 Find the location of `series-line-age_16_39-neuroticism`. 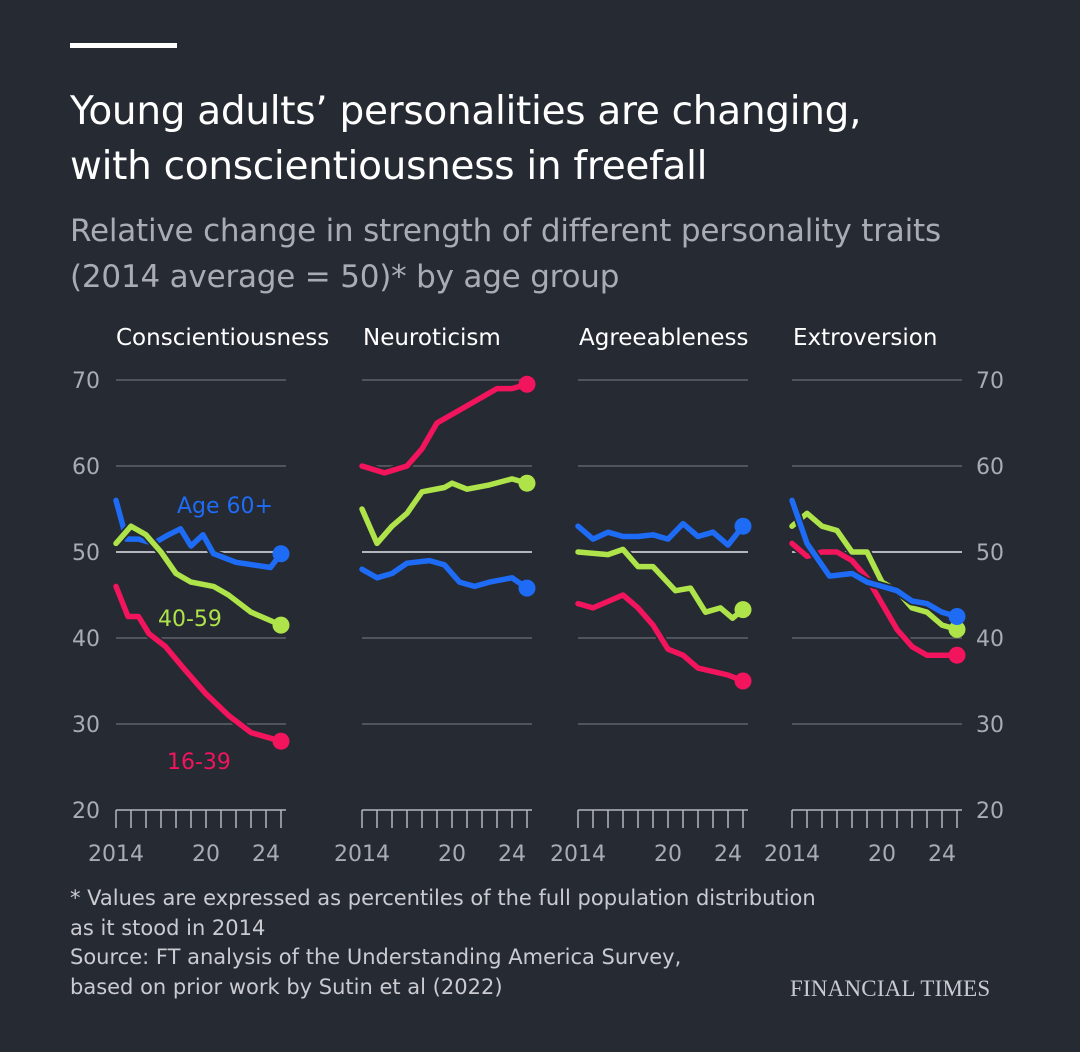

series-line-age_16_39-neuroticism is located at coordinates (444, 428).